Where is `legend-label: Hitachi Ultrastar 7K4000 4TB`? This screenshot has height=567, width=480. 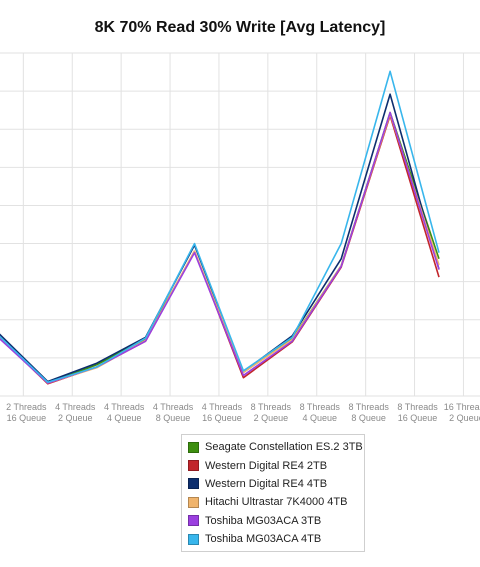 legend-label: Hitachi Ultrastar 7K4000 4TB is located at coordinates (276, 502).